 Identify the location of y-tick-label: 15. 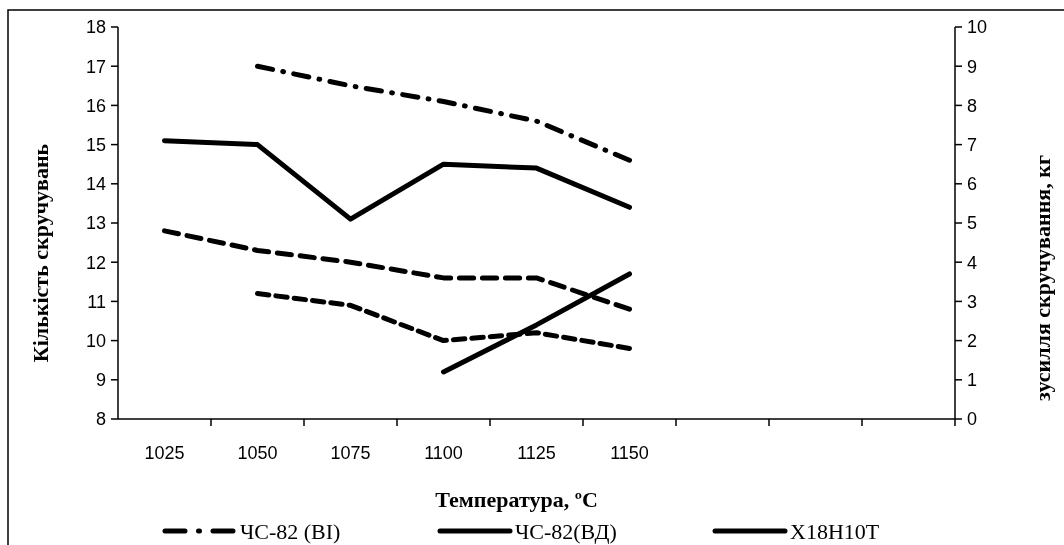
(95, 144).